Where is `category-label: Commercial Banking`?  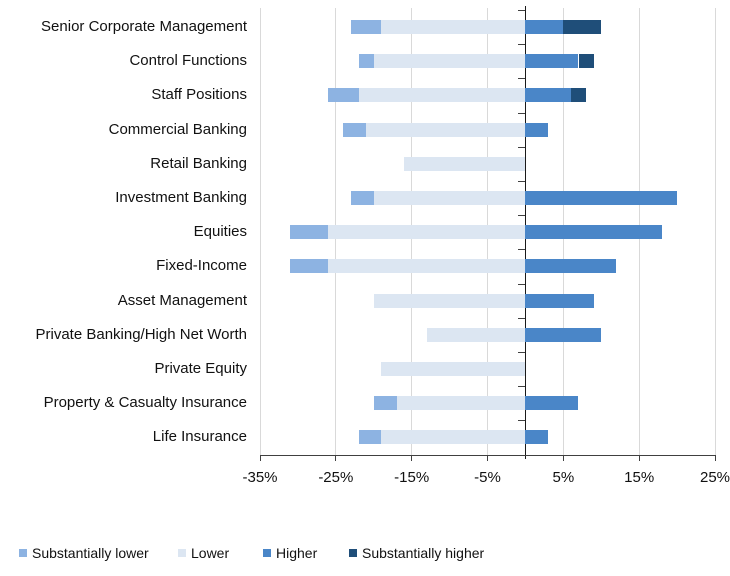 category-label: Commercial Banking is located at coordinates (177, 129).